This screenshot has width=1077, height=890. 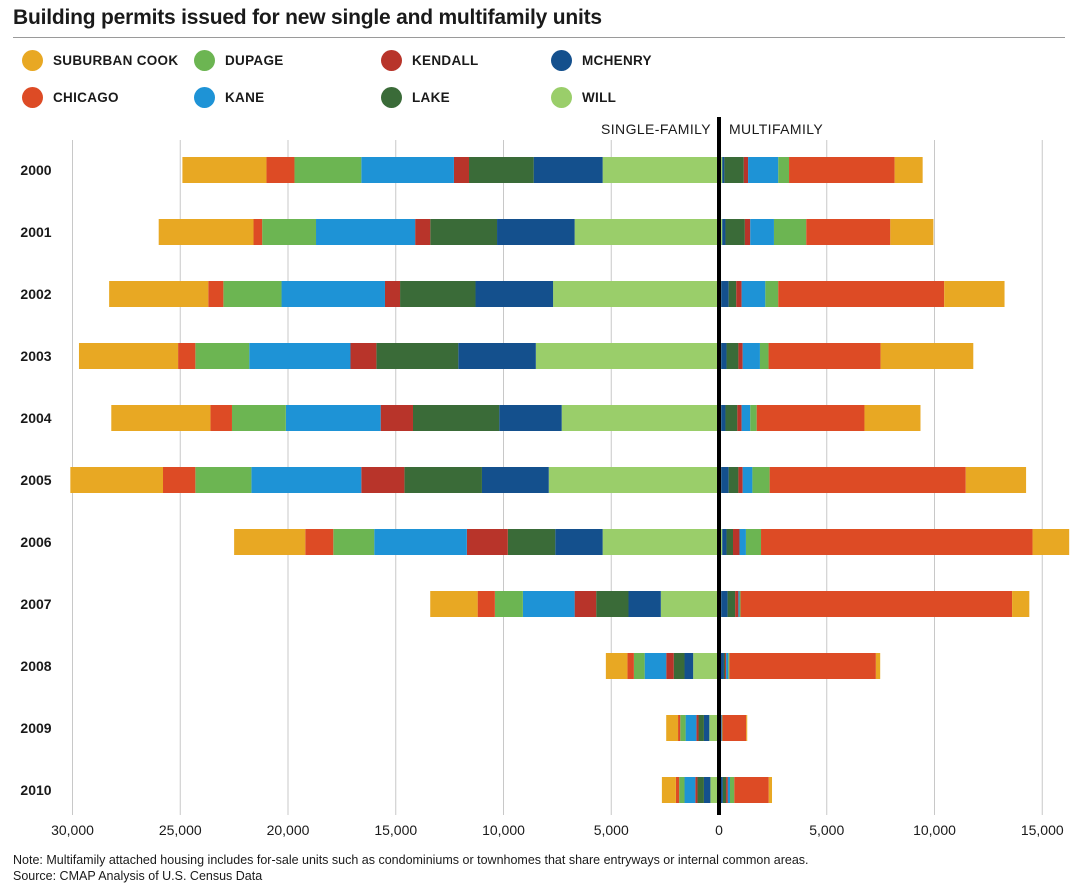 I want to click on bar-multifamily-chicago-2002, so click(x=861, y=294).